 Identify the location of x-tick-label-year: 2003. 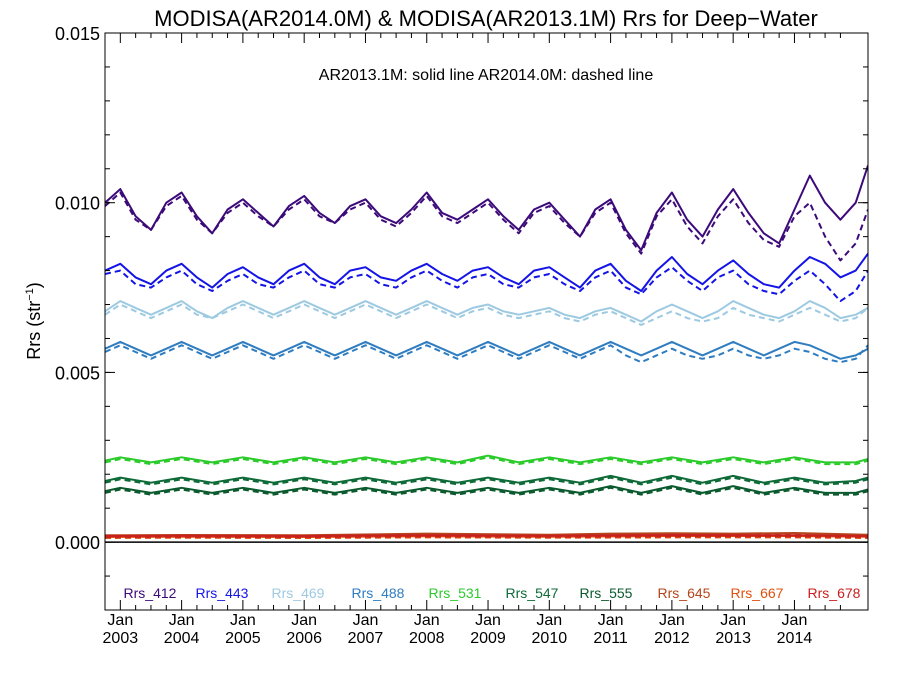
(121, 638).